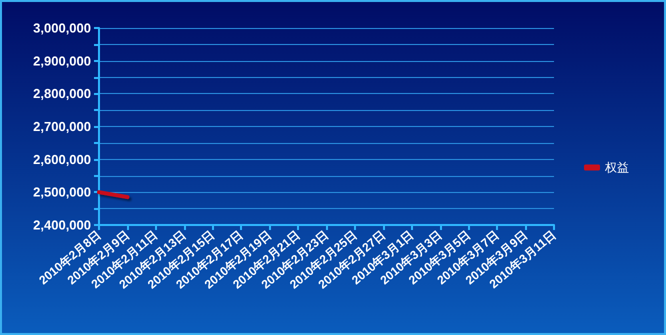 This screenshot has width=666, height=335. I want to click on y-tick-label: 2,500,000, so click(62, 192).